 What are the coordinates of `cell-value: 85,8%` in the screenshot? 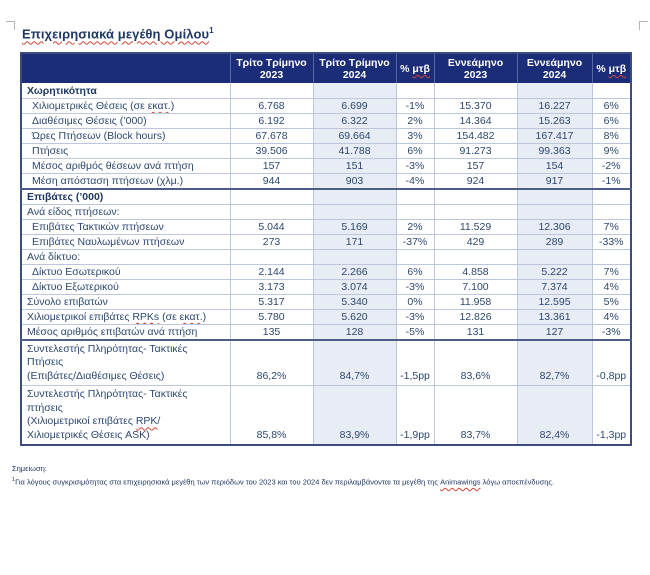 It's located at (272, 415).